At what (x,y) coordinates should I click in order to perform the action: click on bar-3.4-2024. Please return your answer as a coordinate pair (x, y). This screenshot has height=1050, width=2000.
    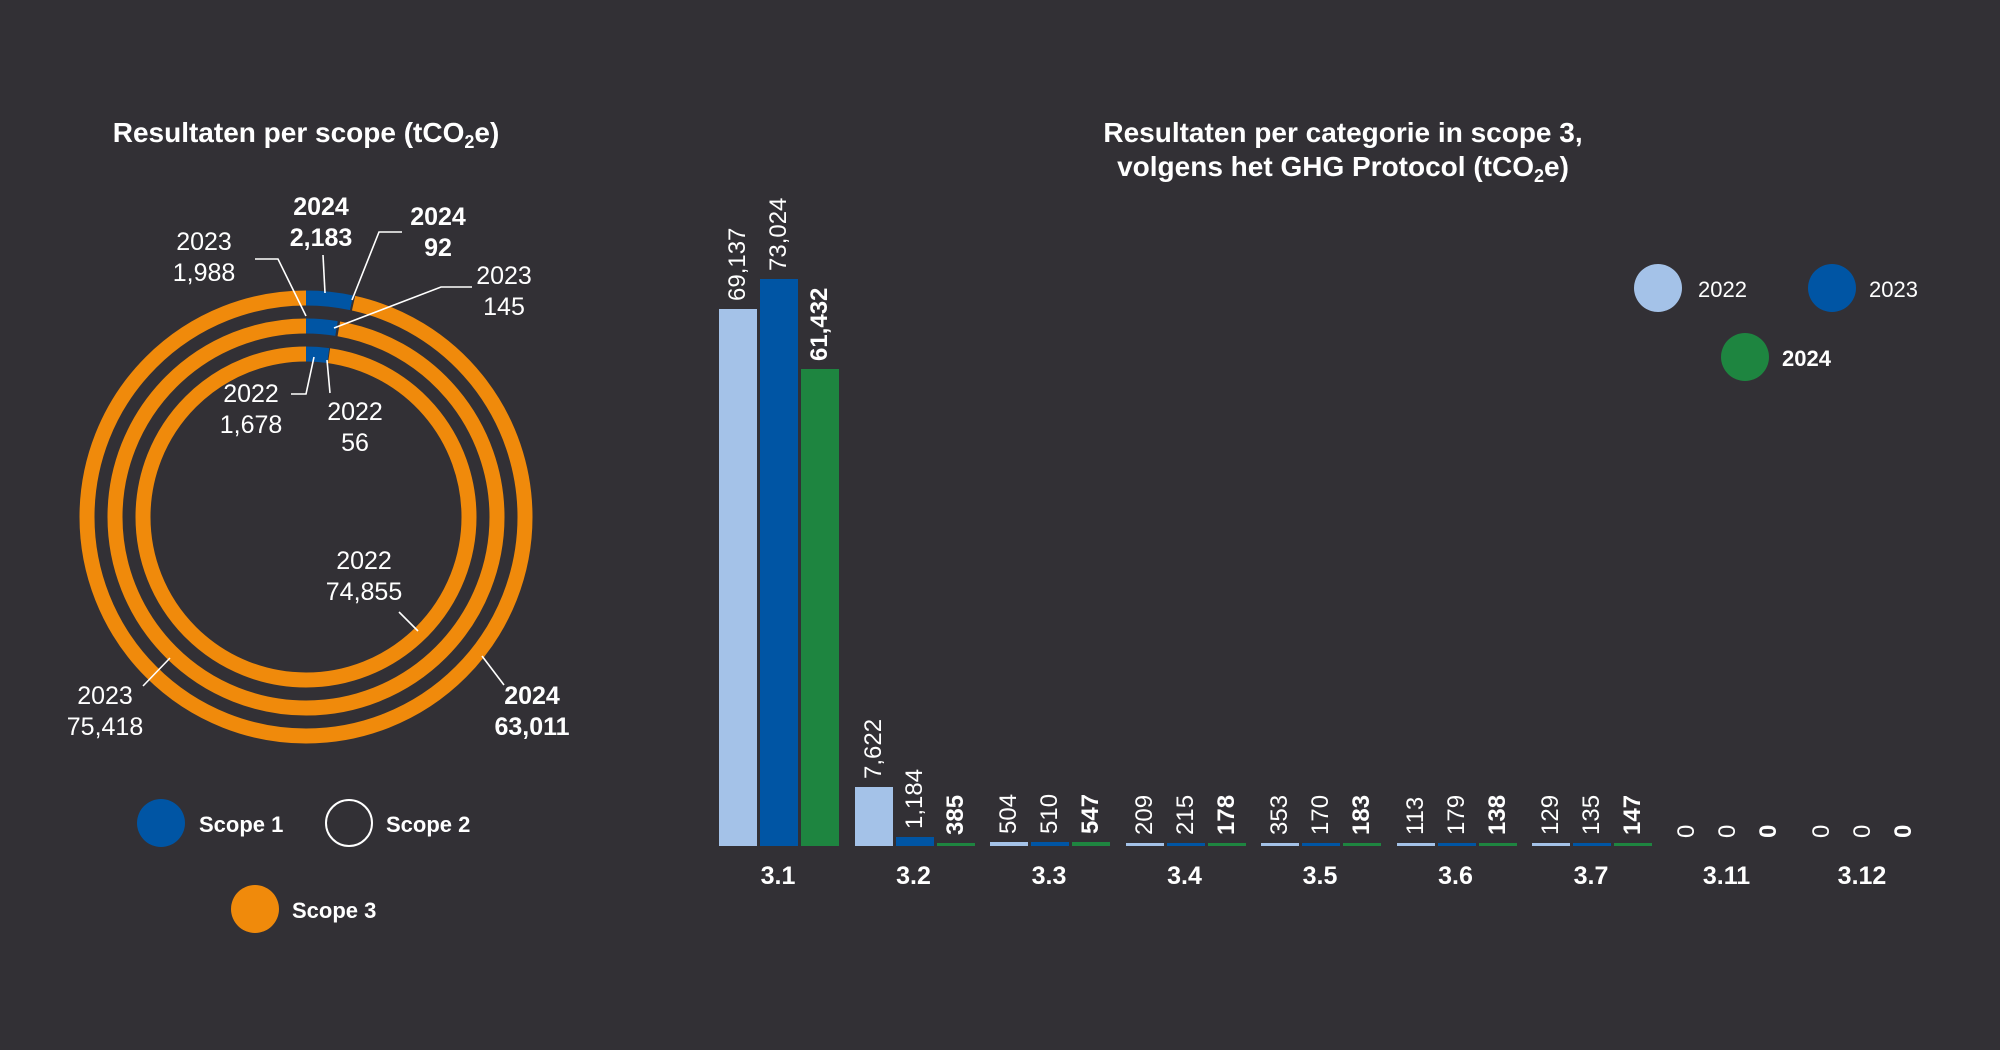
    Looking at the image, I should click on (1226, 844).